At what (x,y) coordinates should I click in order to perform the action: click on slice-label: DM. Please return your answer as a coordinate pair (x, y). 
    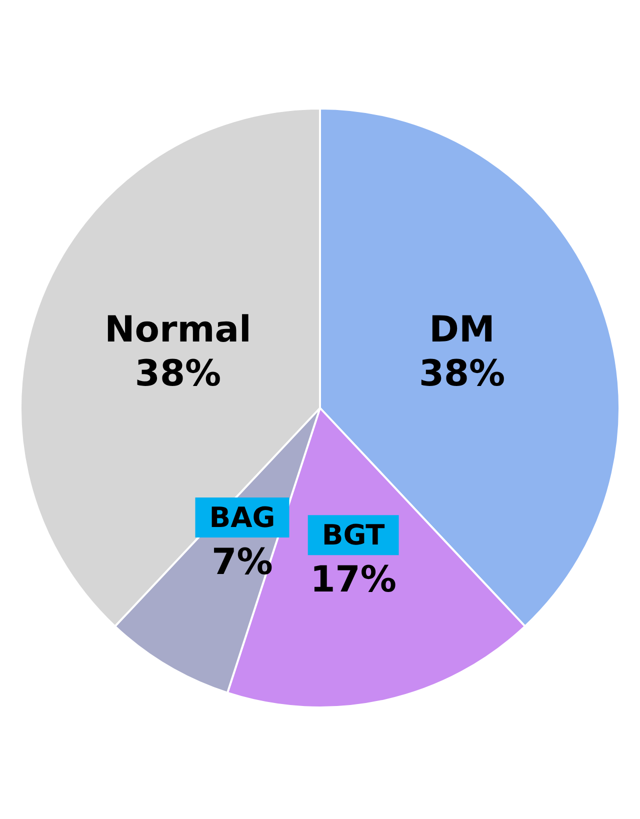
    Looking at the image, I should click on (462, 329).